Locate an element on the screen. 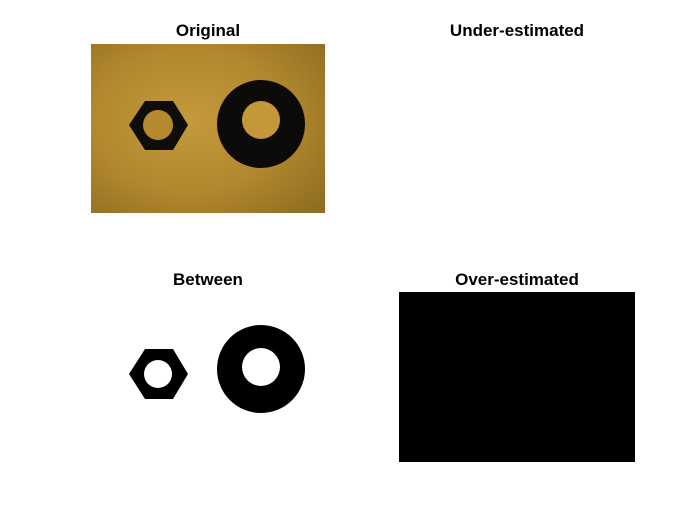 The image size is (700, 525). panel-title-over-estimated: Over-estimated is located at coordinates (517, 279).